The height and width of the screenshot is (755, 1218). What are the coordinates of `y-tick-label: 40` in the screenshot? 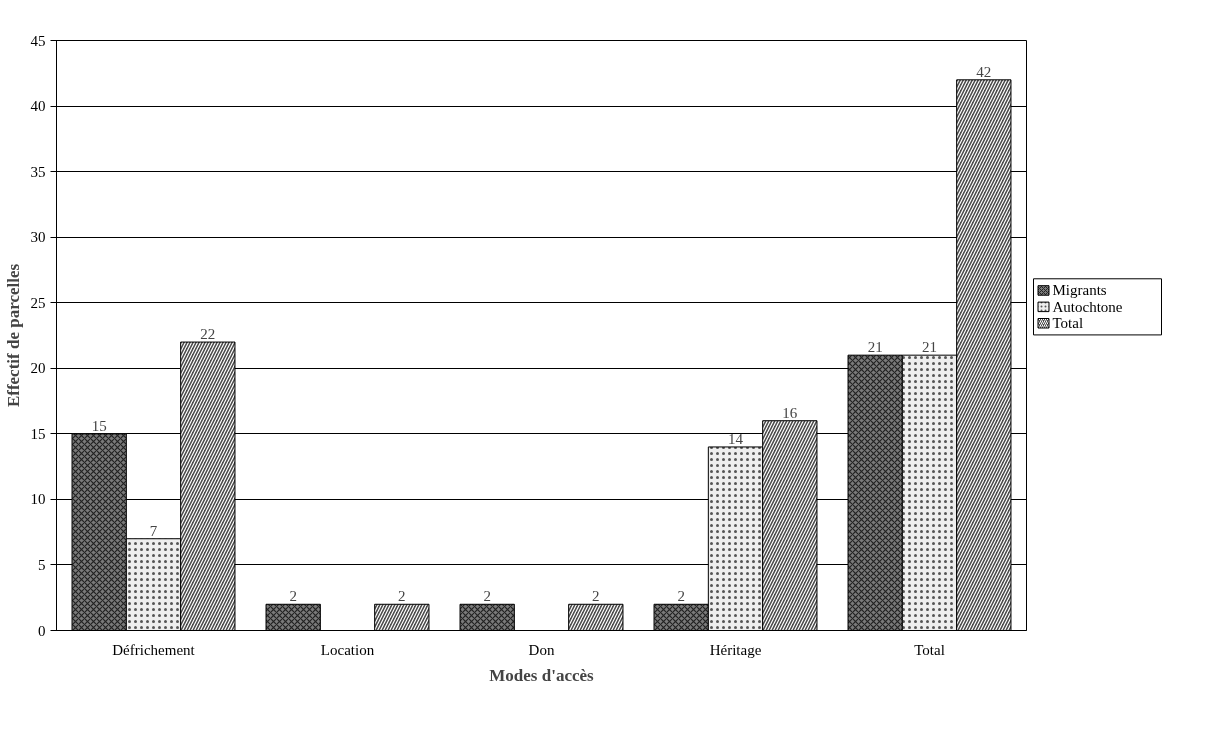 It's located at (38, 106).